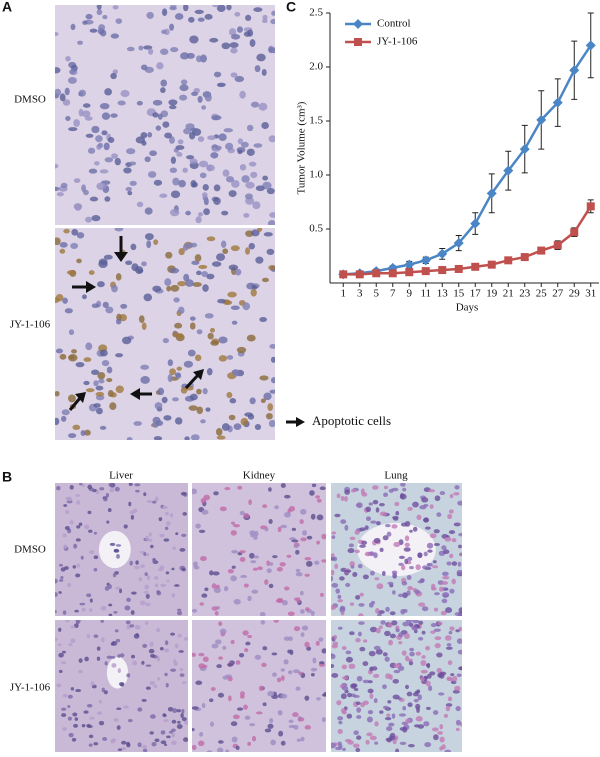 This screenshot has width=600, height=757. What do you see at coordinates (541, 250) in the screenshot?
I see `marker` at bounding box center [541, 250].